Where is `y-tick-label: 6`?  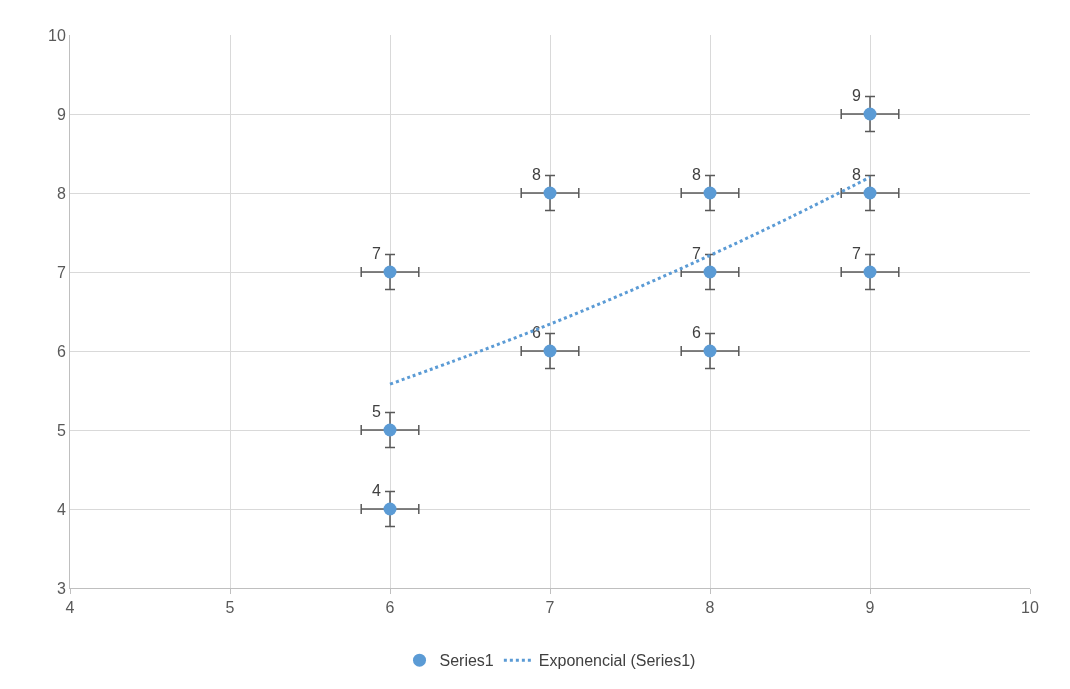 y-tick-label: 6 is located at coordinates (61, 351).